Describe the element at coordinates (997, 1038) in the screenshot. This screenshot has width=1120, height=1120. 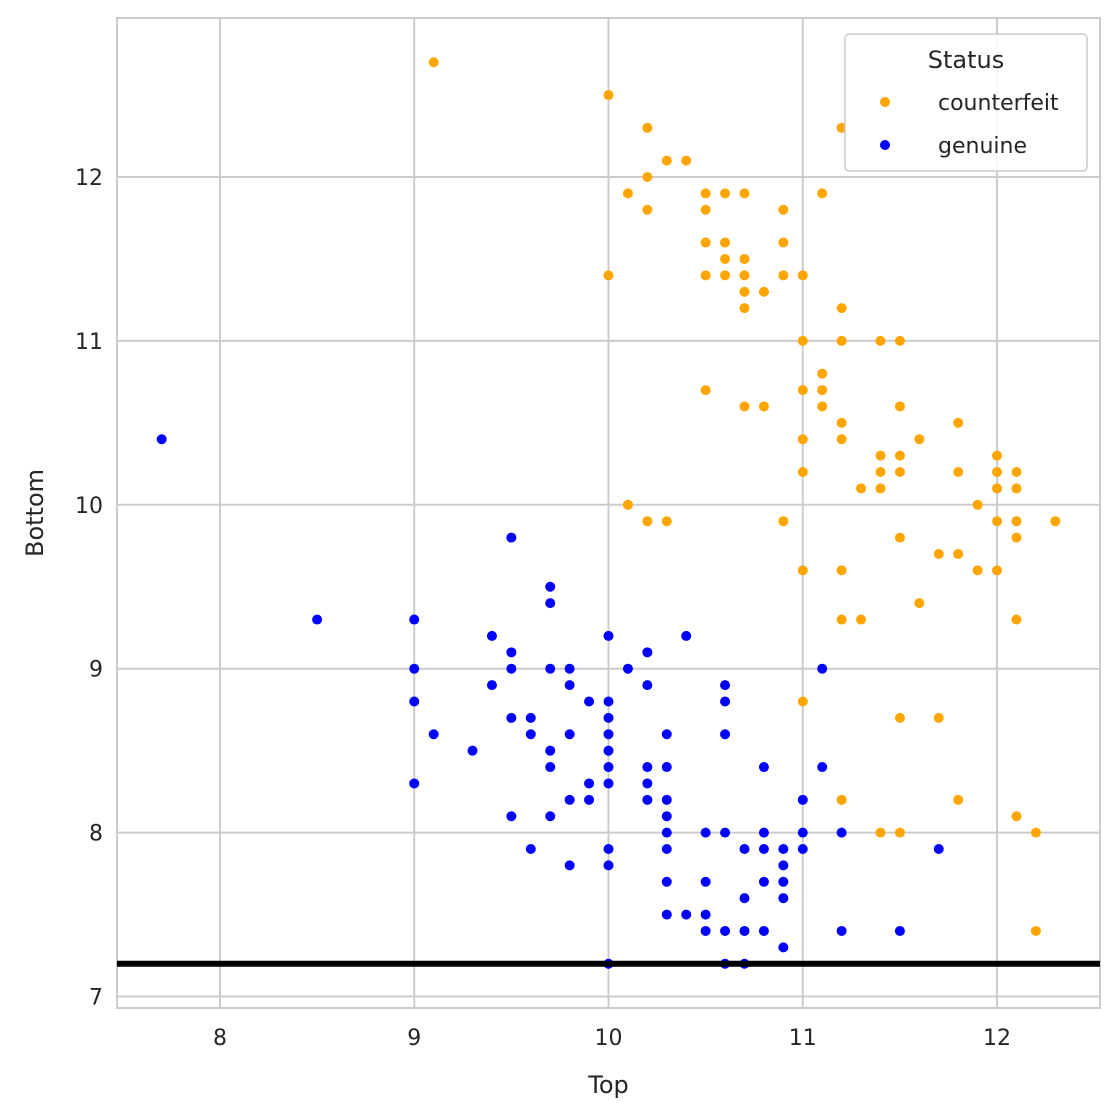
I see `x-tick-label: 12` at that location.